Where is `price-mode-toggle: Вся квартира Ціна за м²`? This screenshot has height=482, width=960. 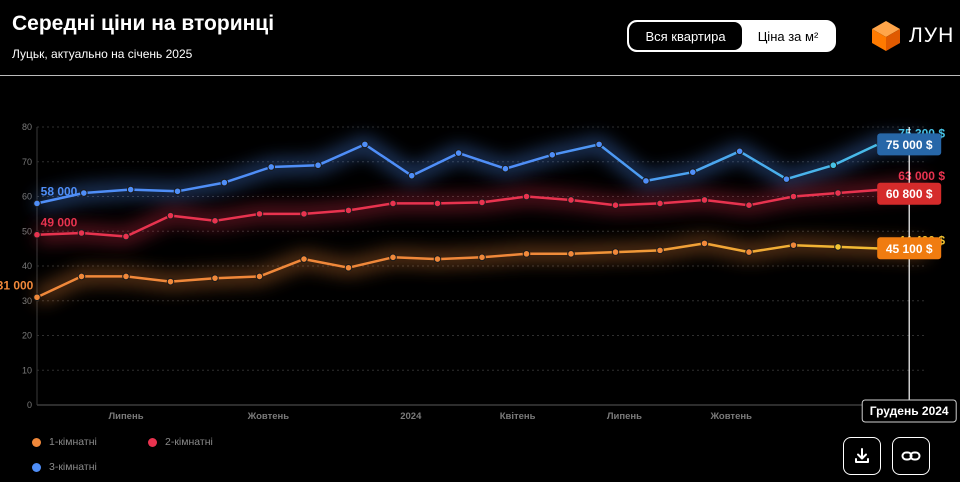 price-mode-toggle: Вся квартира Ціна за м² is located at coordinates (731, 36).